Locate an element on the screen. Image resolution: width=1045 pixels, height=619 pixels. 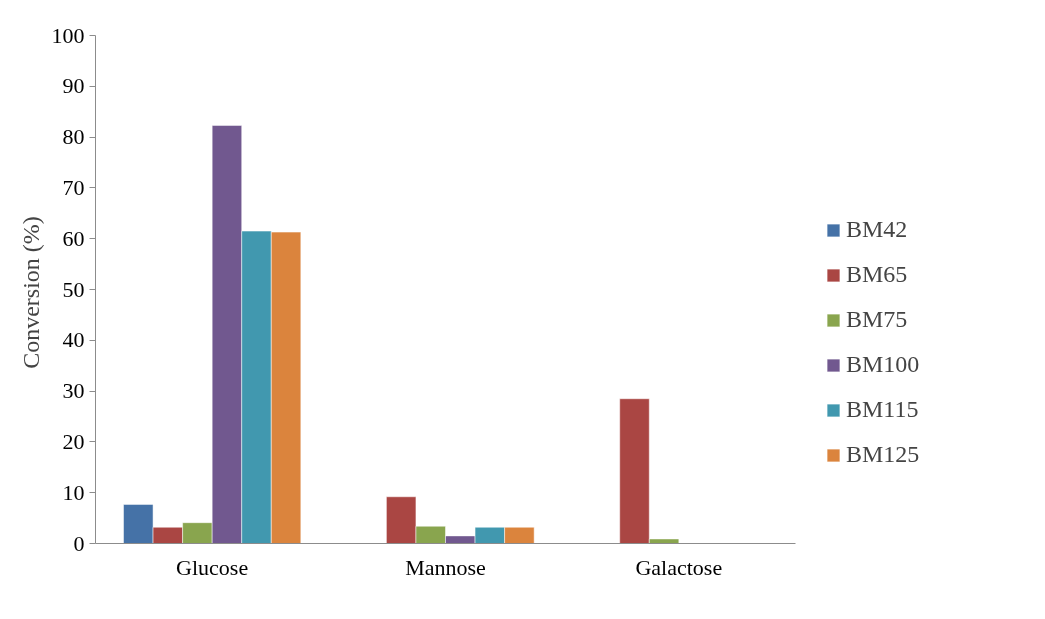
x-tick-label: Mannose is located at coordinates (445, 567).